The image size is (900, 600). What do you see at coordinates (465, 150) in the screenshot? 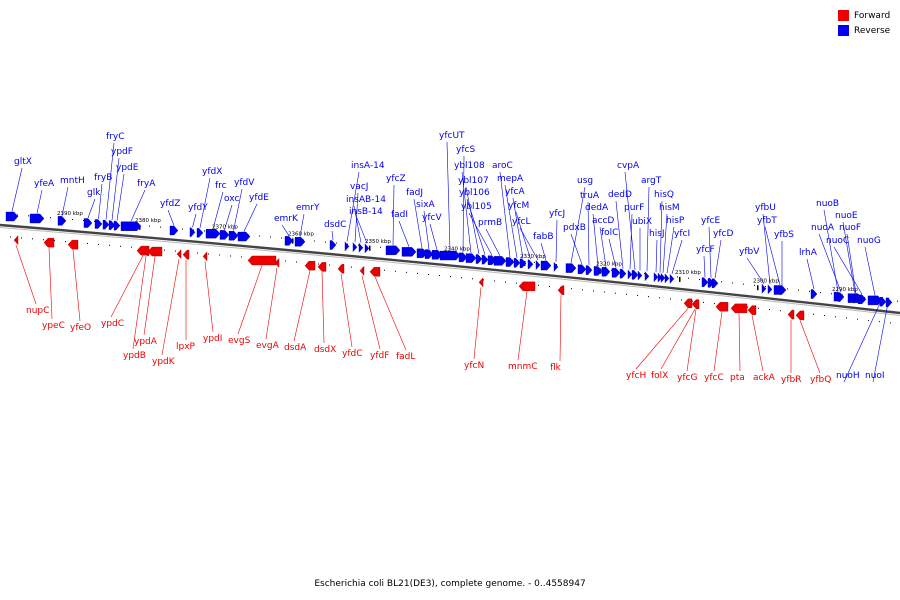
I see `gene-label-yfcs: yfcS` at bounding box center [465, 150].